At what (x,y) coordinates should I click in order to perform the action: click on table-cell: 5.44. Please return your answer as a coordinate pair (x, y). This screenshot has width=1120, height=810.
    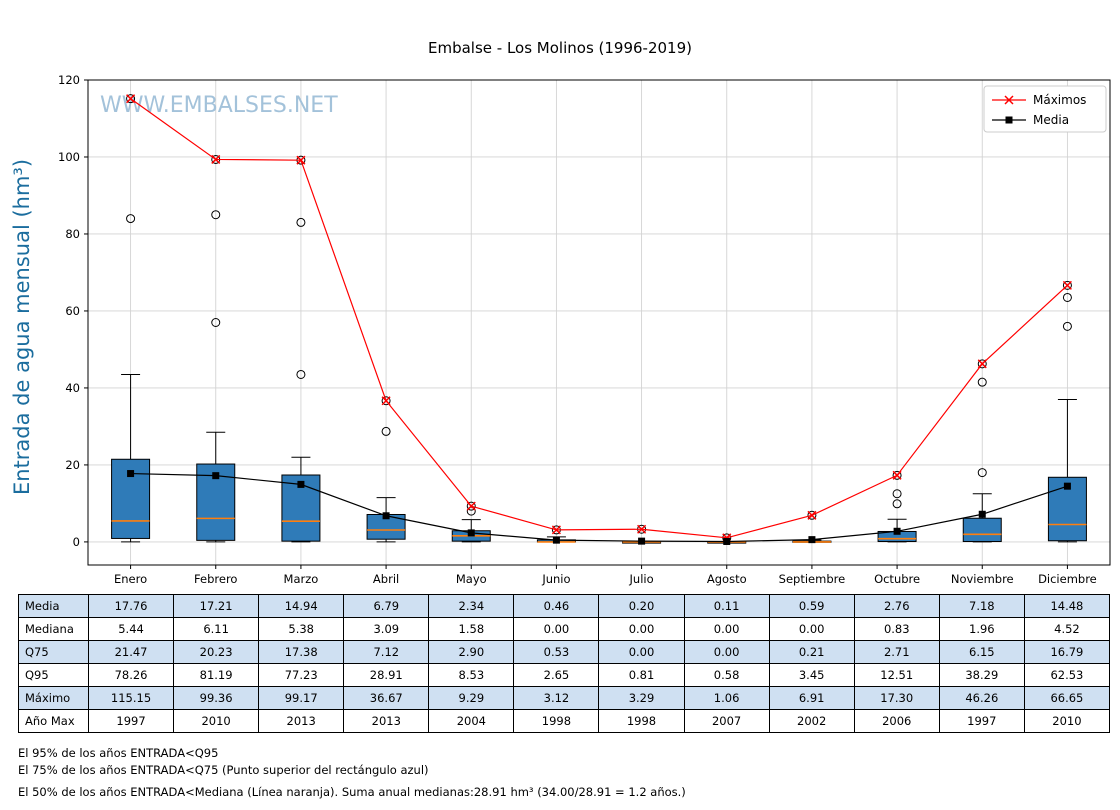
    Looking at the image, I should click on (131, 629).